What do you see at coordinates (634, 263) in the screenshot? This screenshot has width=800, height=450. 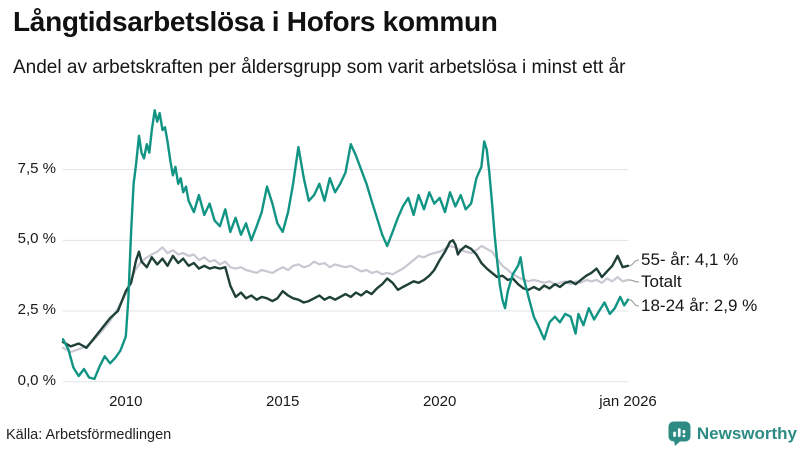 I see `end-label-connector-55-ar` at bounding box center [634, 263].